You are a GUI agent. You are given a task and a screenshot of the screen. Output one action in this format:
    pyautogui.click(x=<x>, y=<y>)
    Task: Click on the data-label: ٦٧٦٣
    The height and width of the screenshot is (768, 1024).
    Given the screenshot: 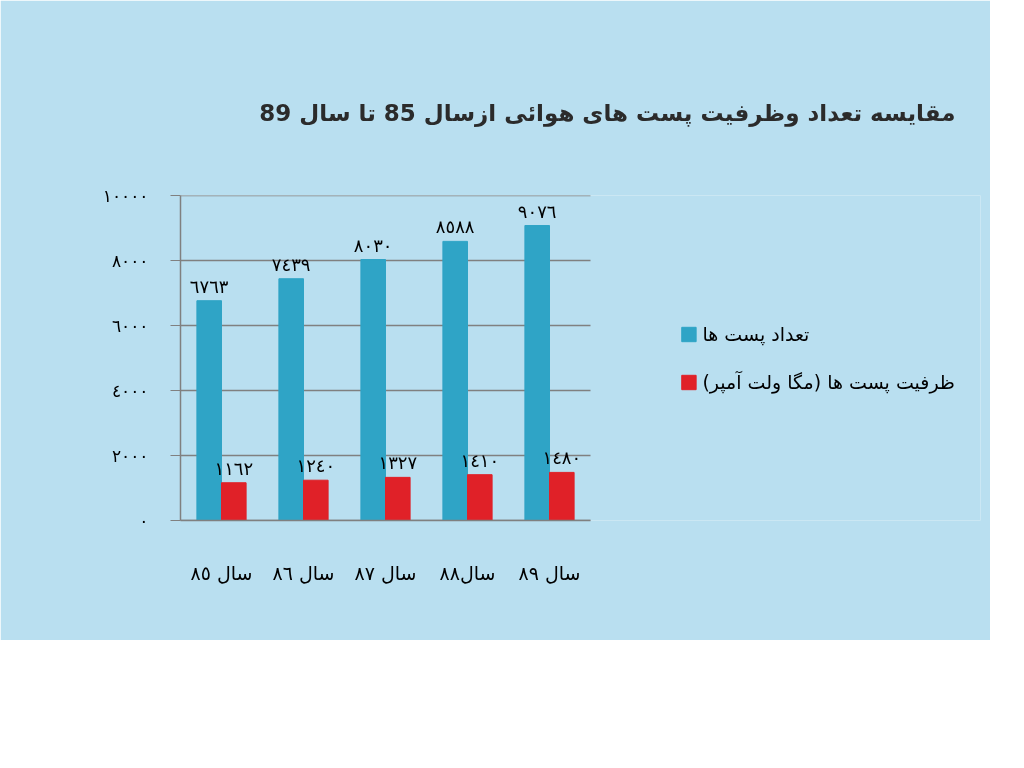 What is the action you would take?
    pyautogui.click(x=209, y=286)
    